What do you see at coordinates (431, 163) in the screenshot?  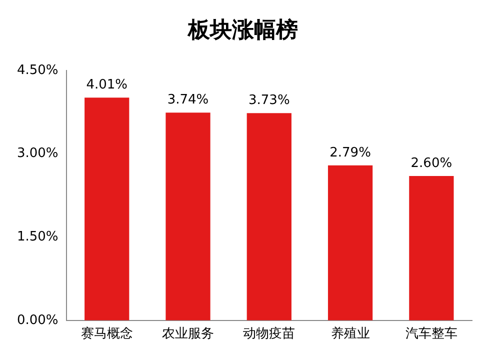 I see `data-label: 2.60%` at bounding box center [431, 163].